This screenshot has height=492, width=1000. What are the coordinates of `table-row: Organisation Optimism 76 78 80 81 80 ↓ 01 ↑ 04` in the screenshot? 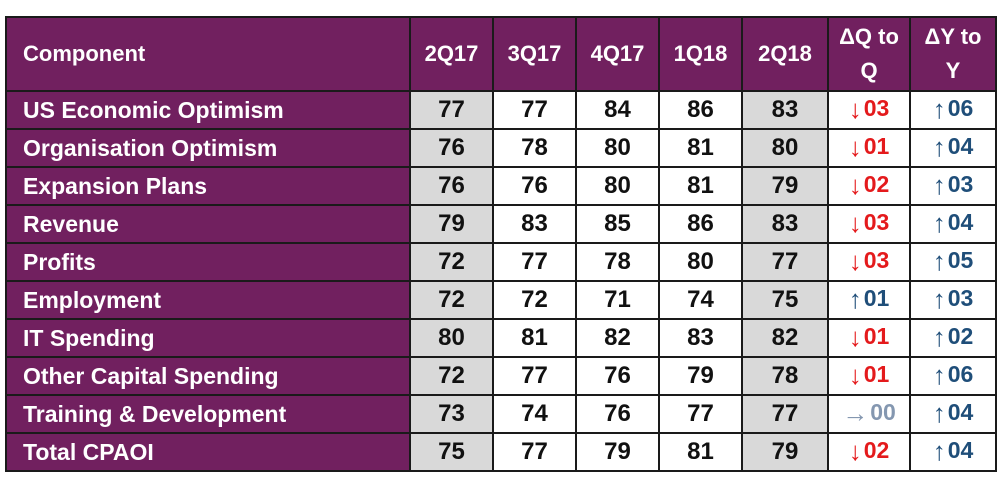 It's located at (501, 148).